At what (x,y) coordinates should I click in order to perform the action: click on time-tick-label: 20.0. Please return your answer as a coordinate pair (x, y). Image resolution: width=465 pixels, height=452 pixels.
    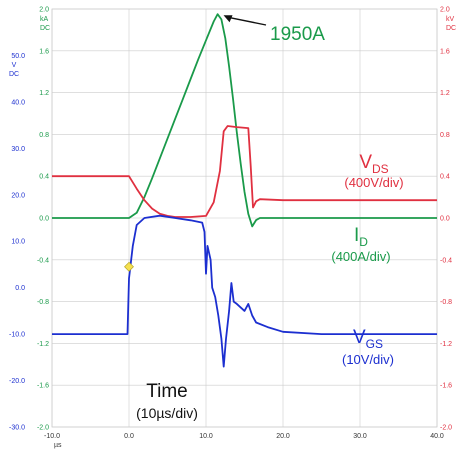
    Looking at the image, I should click on (283, 436).